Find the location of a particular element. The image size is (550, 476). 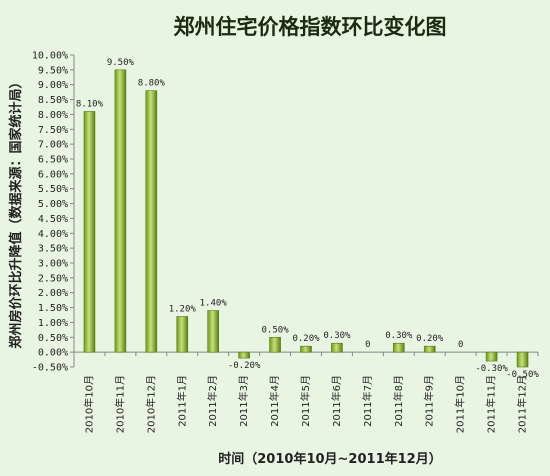

x-tick-label: 2011年6月 is located at coordinates (336, 401).